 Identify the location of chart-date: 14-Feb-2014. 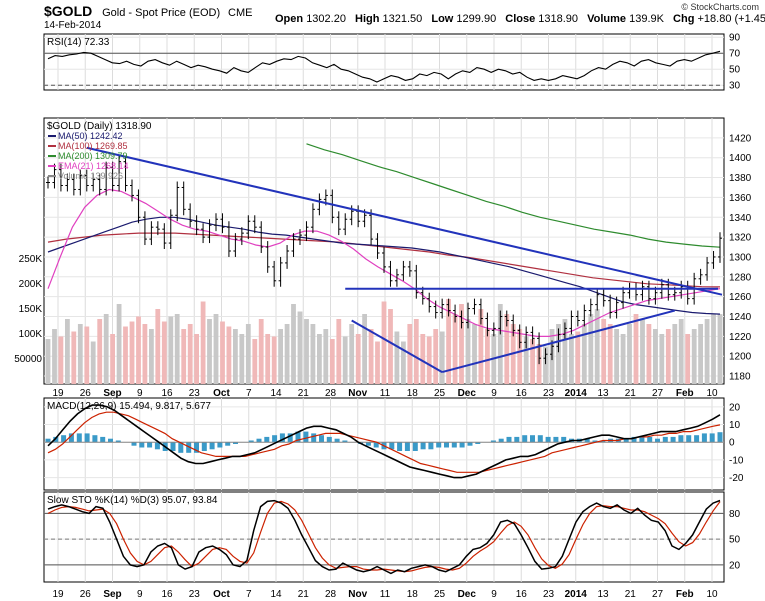
(73, 25).